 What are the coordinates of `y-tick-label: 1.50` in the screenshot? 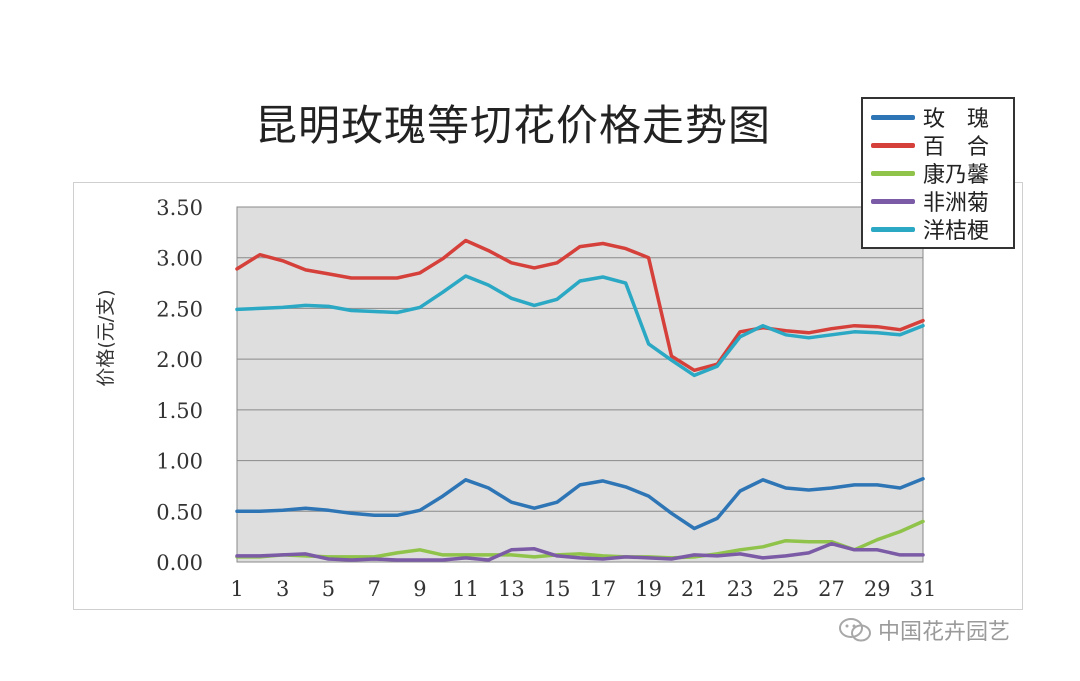 It's located at (179, 411).